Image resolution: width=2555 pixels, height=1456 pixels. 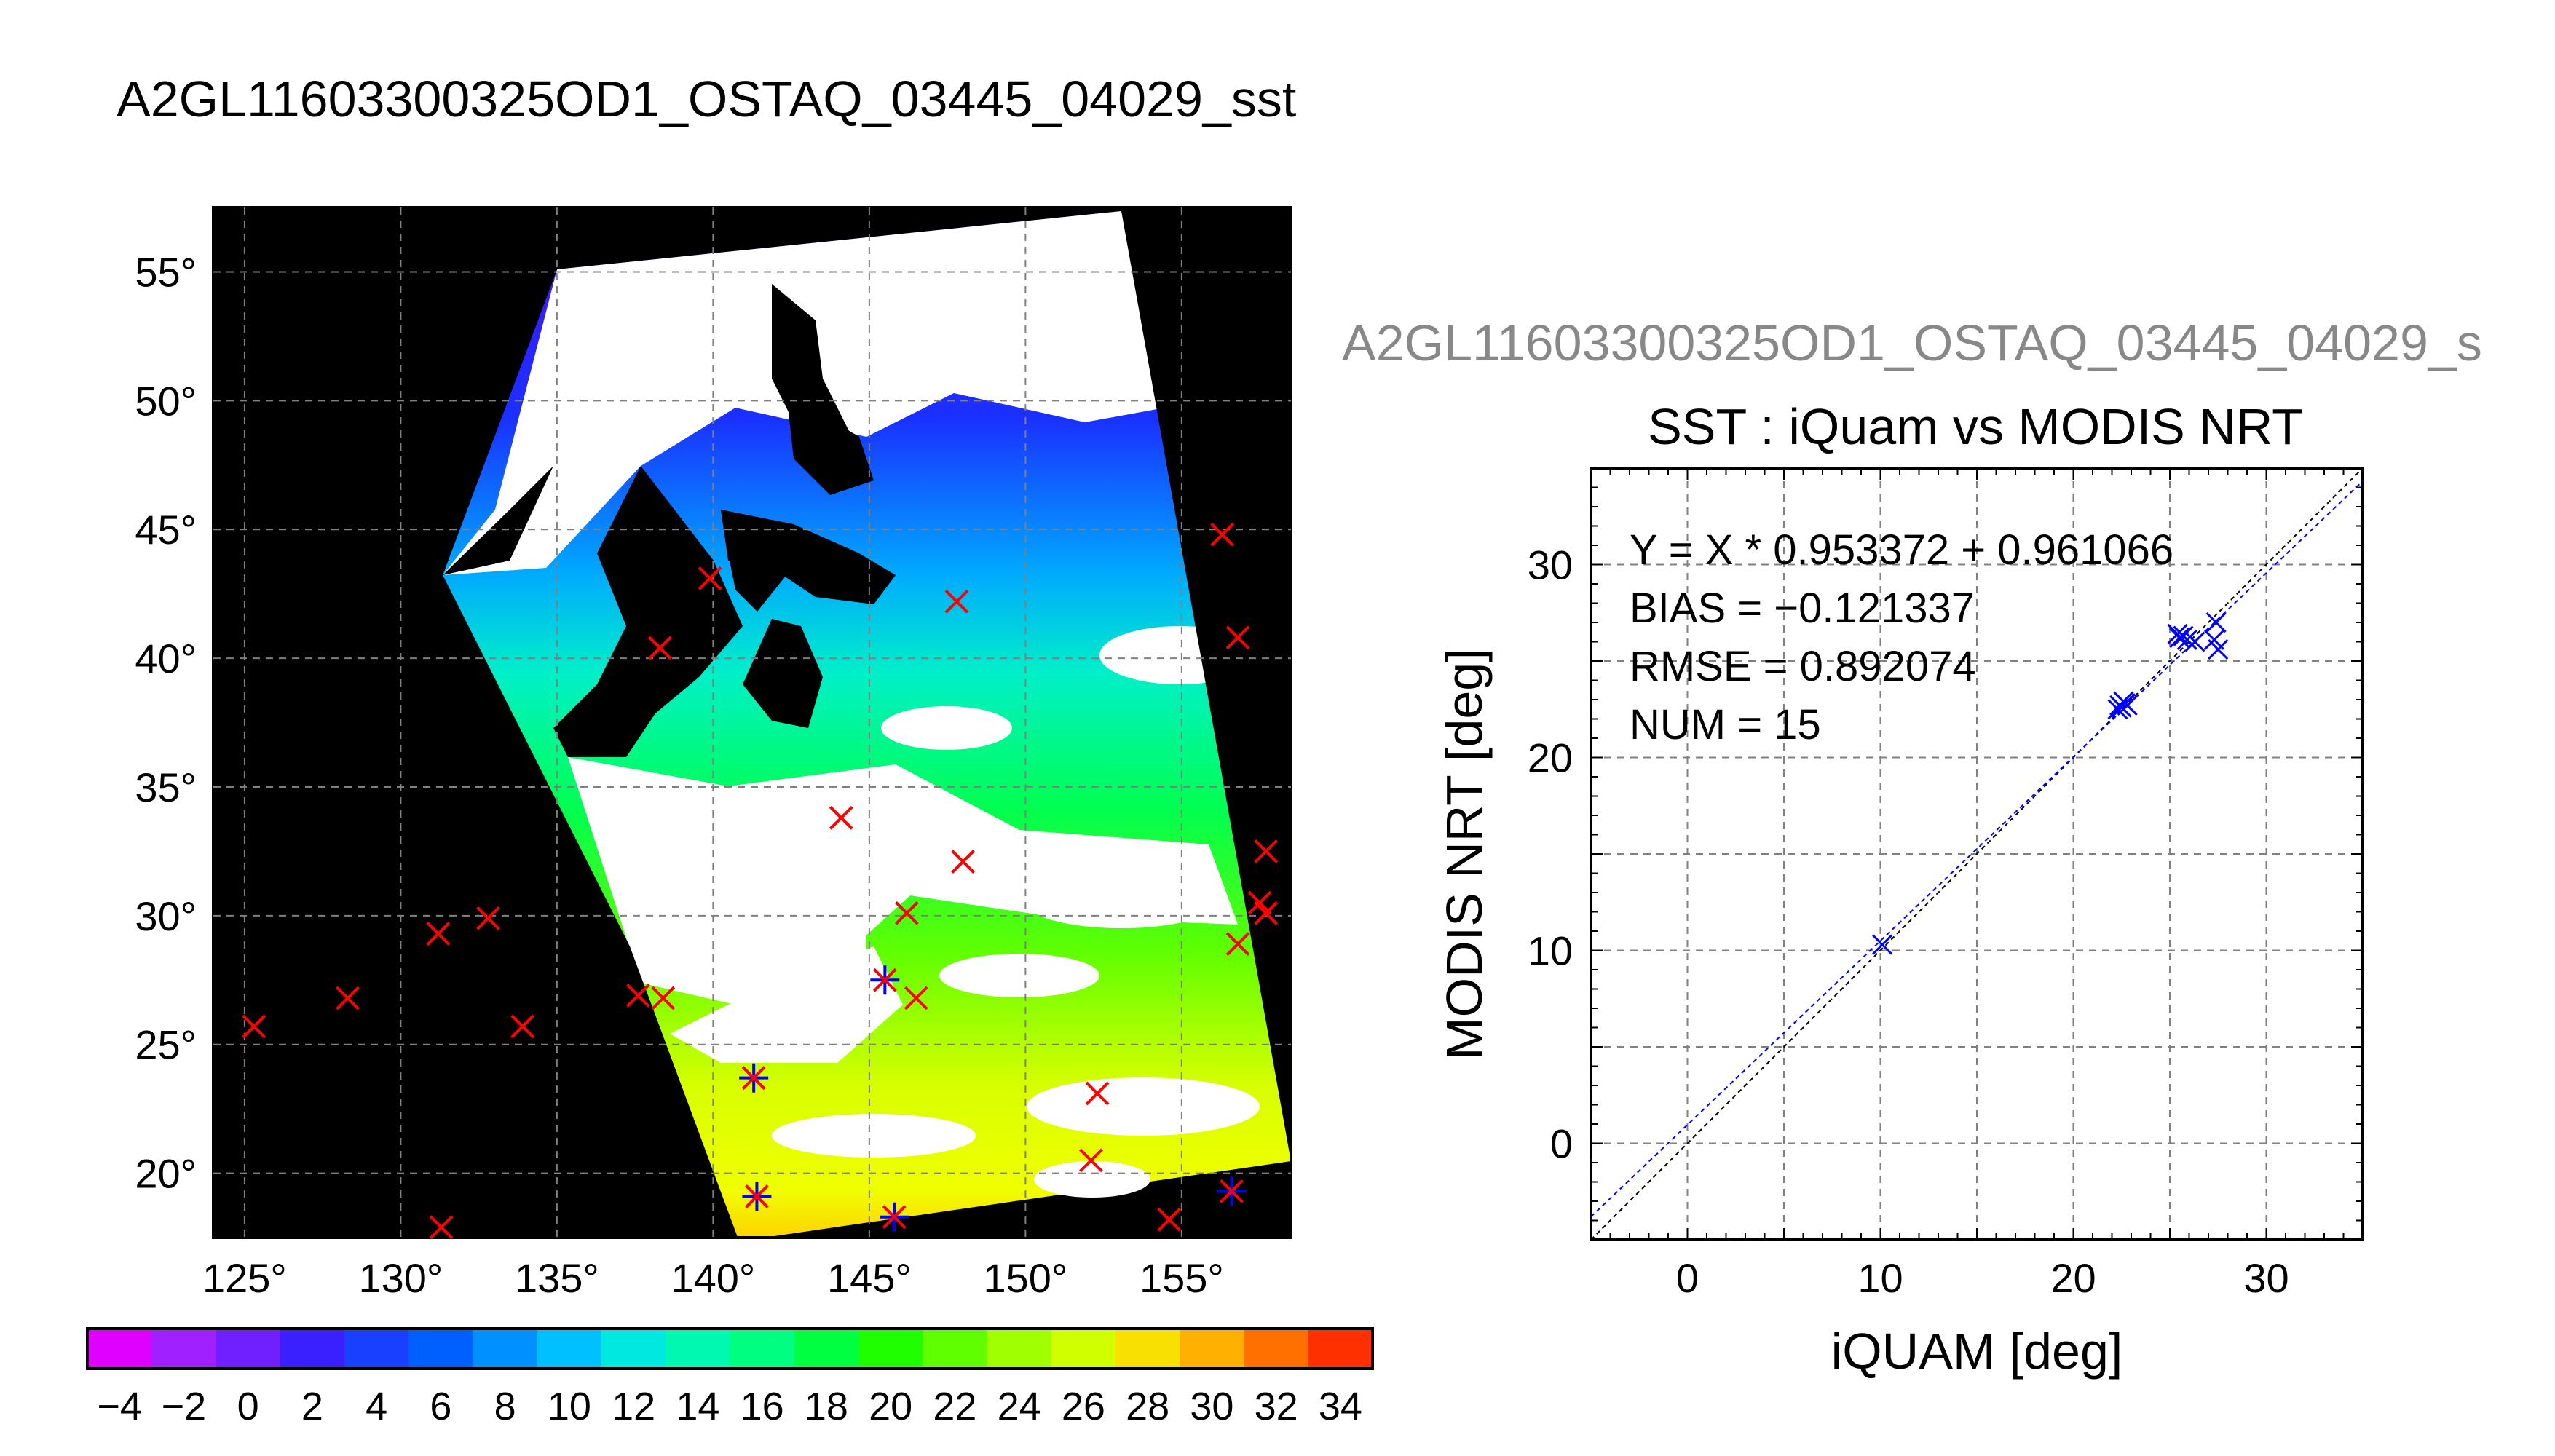 I want to click on map-y-tick-label: 30°, so click(x=166, y=916).